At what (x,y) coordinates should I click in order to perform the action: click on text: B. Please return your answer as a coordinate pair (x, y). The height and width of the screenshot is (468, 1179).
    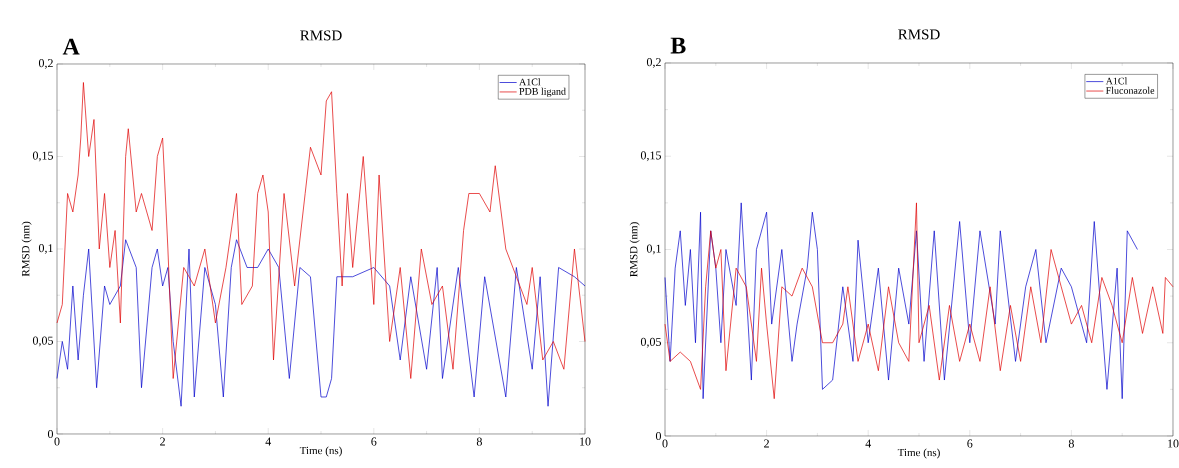
    Looking at the image, I should click on (678, 45).